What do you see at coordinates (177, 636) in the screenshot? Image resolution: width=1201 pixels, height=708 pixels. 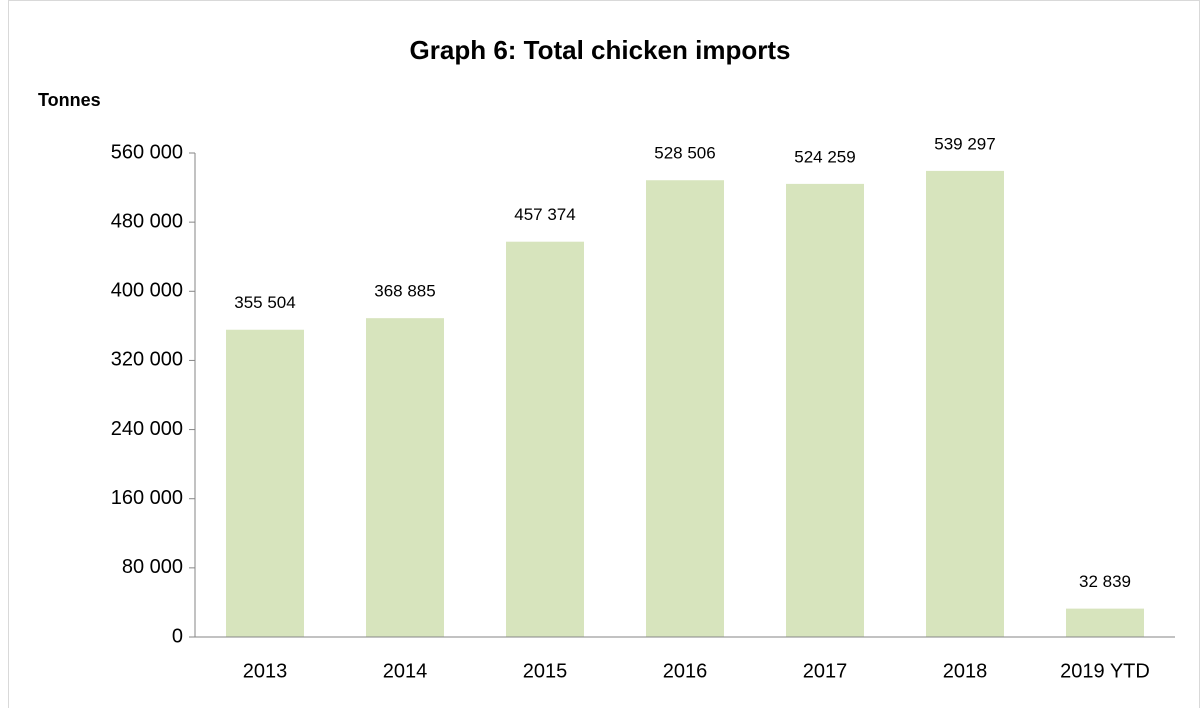 I see `y-tick-label: 0` at bounding box center [177, 636].